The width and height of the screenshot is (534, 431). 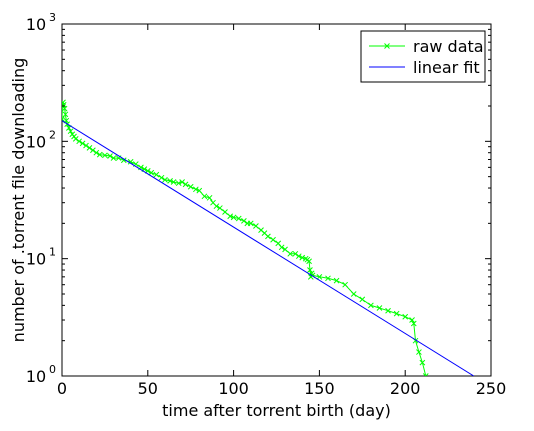 I want to click on legend-box, so click(x=423, y=56).